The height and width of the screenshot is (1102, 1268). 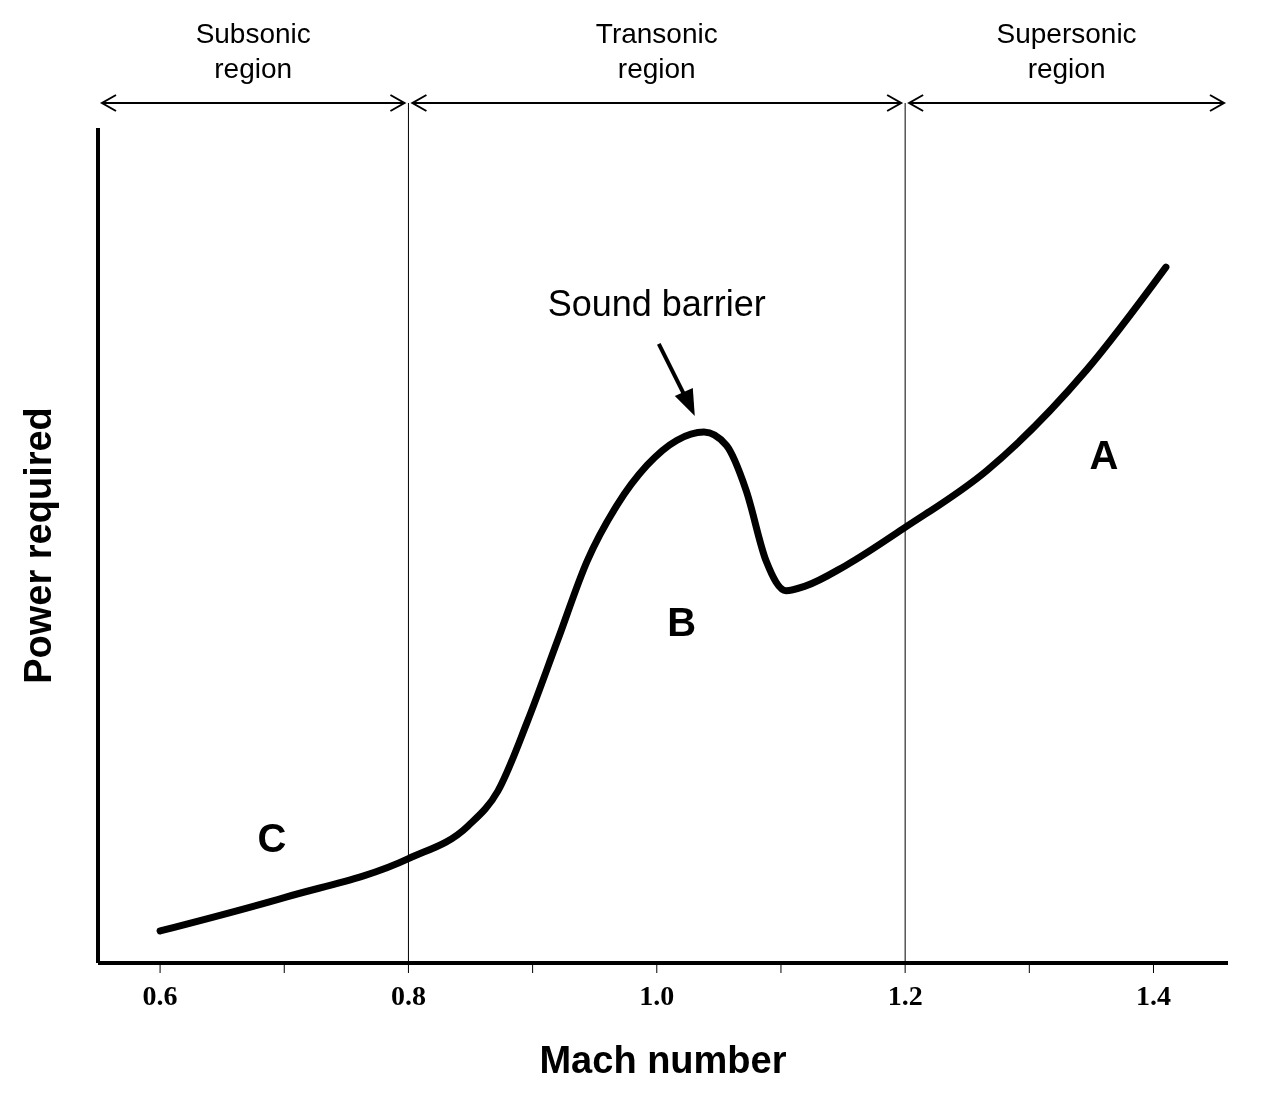 What do you see at coordinates (253, 51) in the screenshot?
I see `text: Subsonic region` at bounding box center [253, 51].